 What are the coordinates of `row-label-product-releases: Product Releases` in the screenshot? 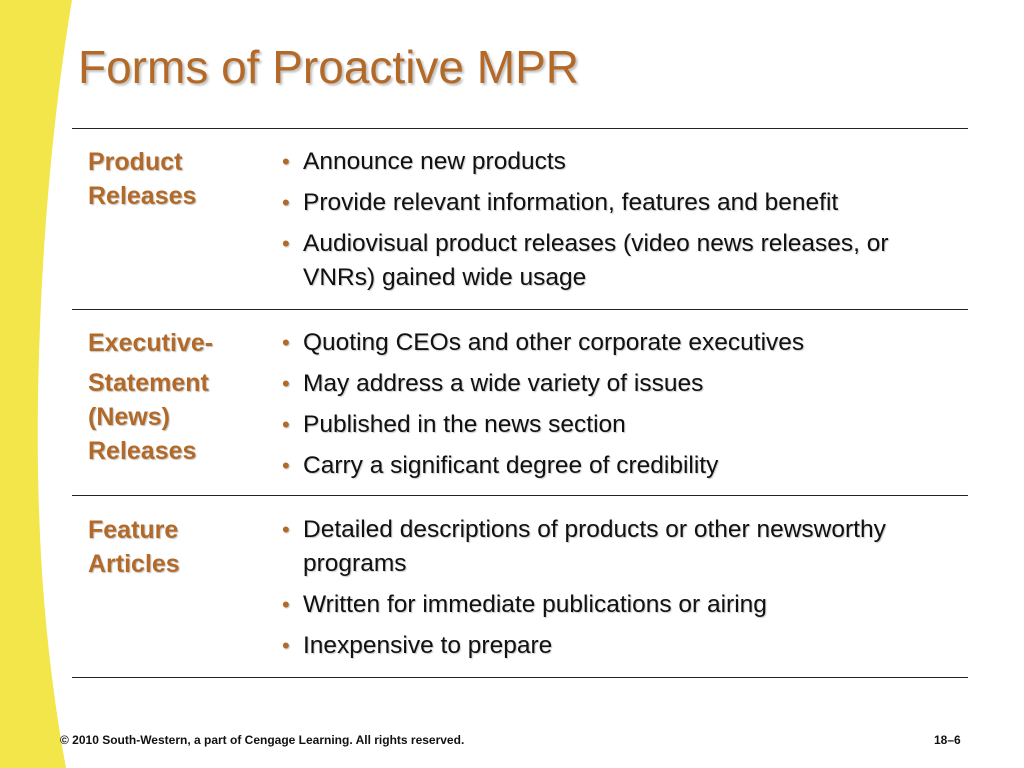 It's located at (142, 179).